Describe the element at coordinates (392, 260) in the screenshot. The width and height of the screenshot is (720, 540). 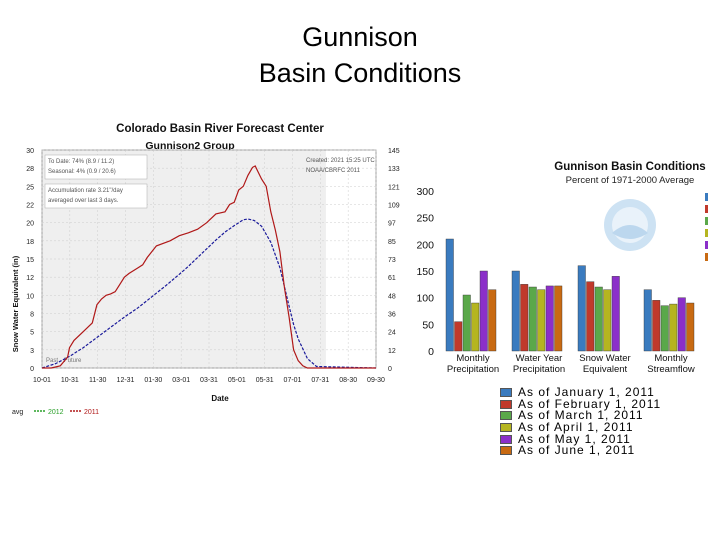
I see `y-right-tick-label: 73` at that location.